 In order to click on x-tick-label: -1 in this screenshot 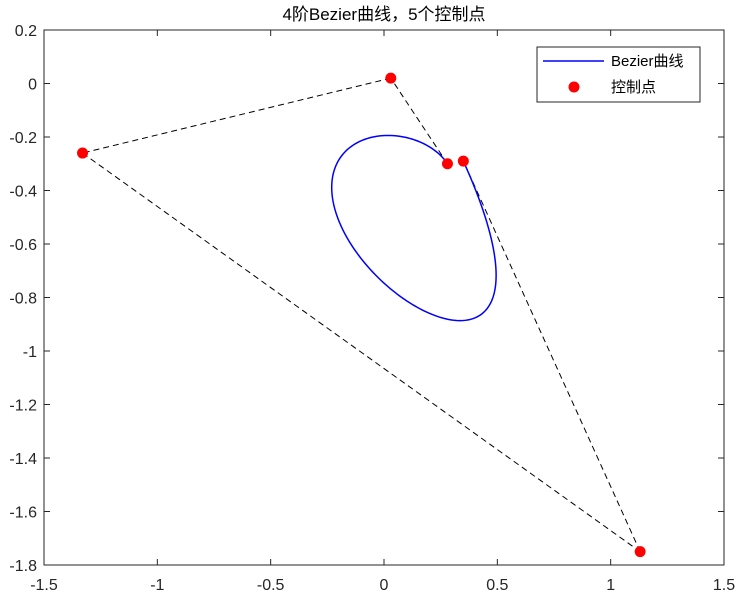, I will do `click(157, 585)`.